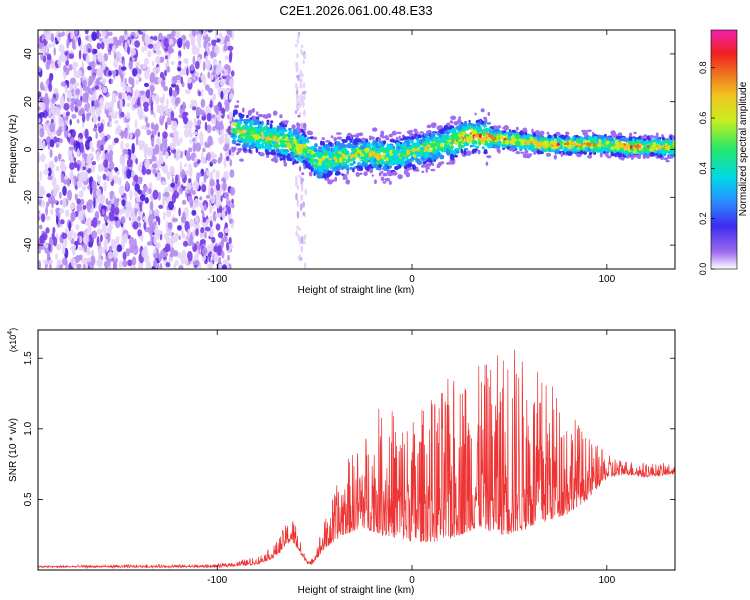 Image resolution: width=750 pixels, height=600 pixels. Describe the element at coordinates (217, 279) in the screenshot. I see `spectrogram-xtick-label: -100` at that location.